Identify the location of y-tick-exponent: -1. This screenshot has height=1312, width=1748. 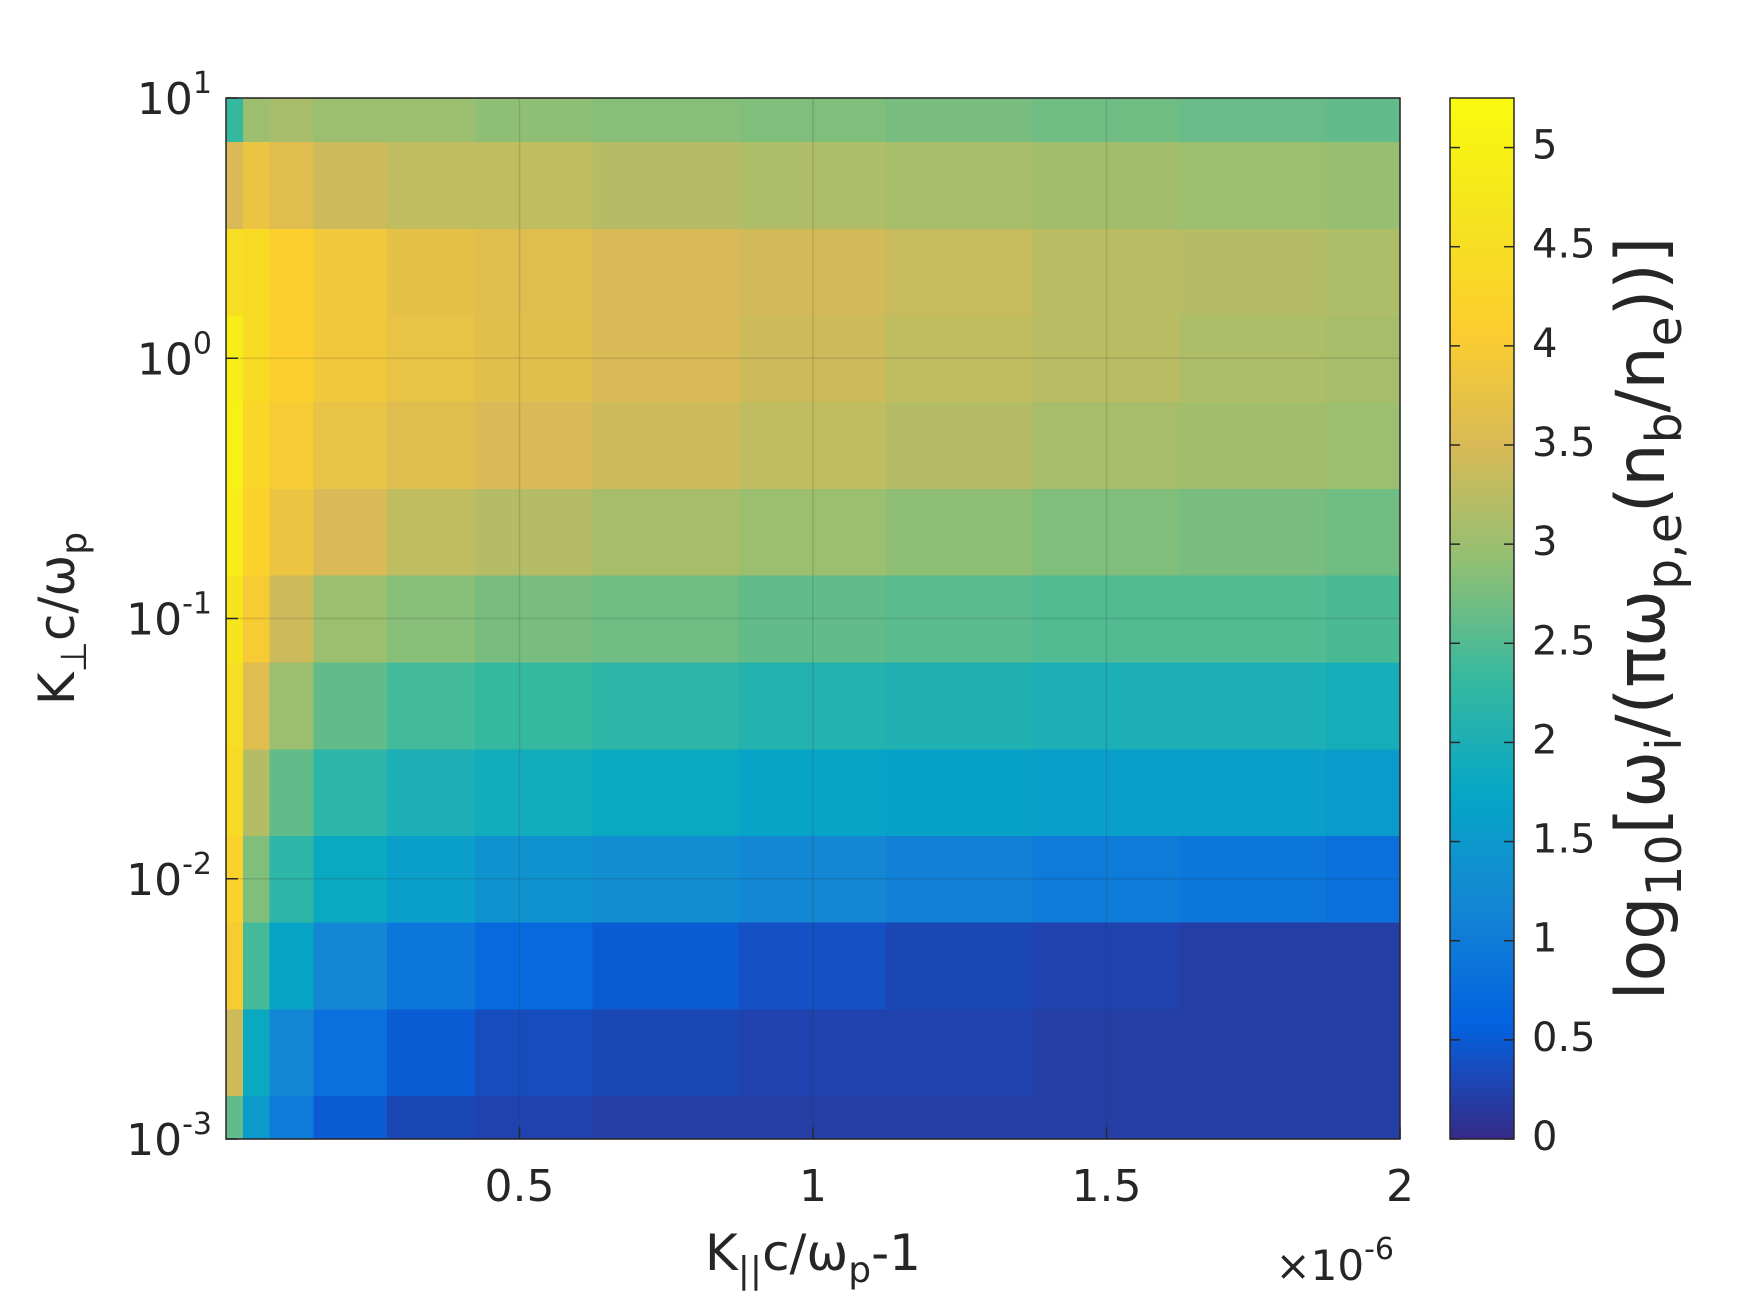
(197, 603).